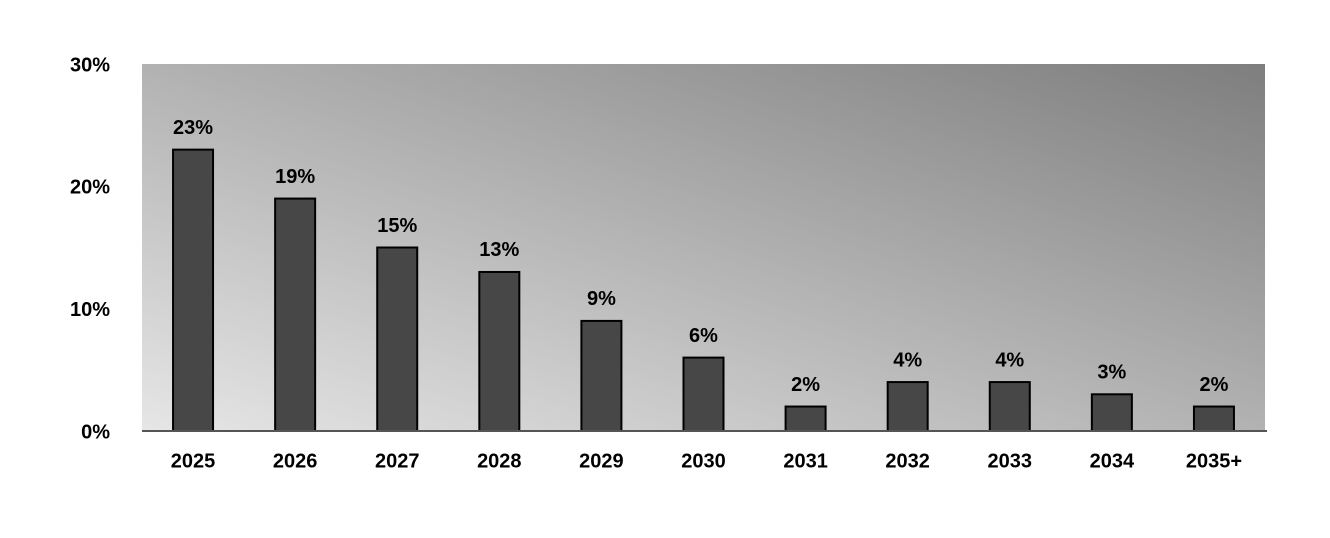 The image size is (1330, 538). I want to click on value-label: 9%, so click(601, 299).